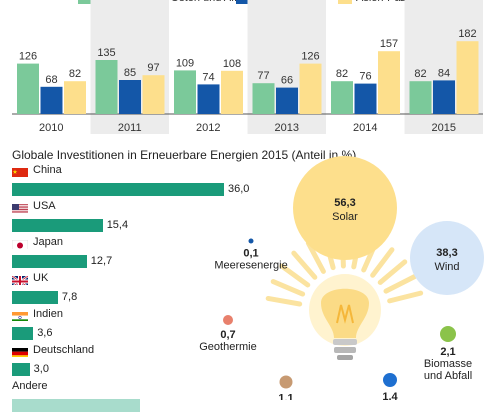 Image resolution: width=495 pixels, height=418 pixels. I want to click on bubble-category-label: Solar, so click(345, 217).